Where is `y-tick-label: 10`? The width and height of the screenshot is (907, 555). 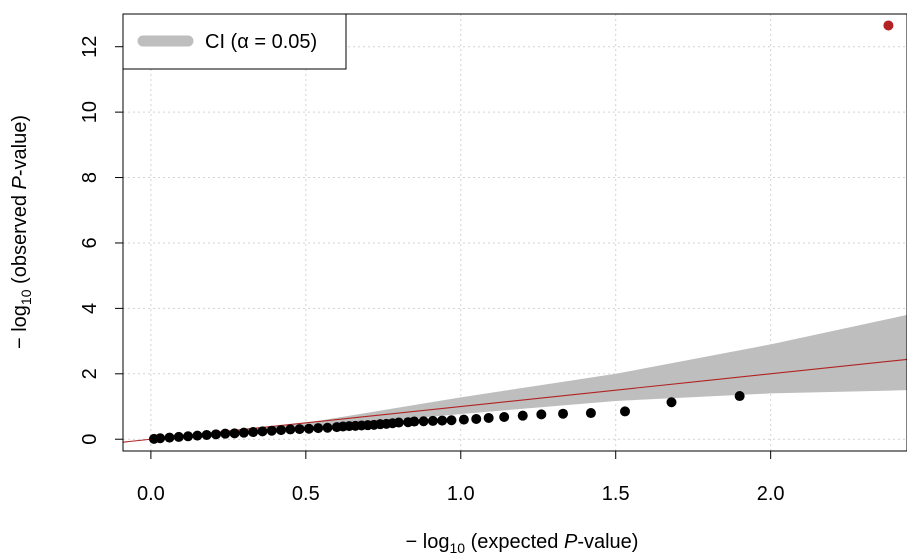 y-tick-label: 10 is located at coordinates (90, 112).